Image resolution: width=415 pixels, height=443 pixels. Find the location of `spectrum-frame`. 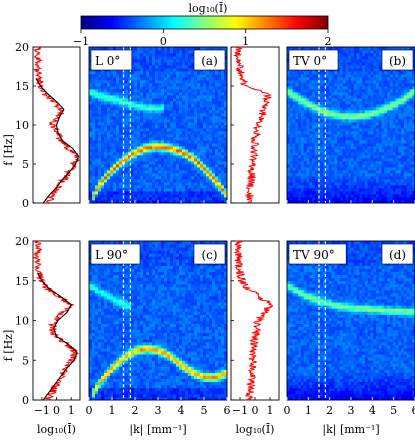

spectrum-frame is located at coordinates (255, 320).